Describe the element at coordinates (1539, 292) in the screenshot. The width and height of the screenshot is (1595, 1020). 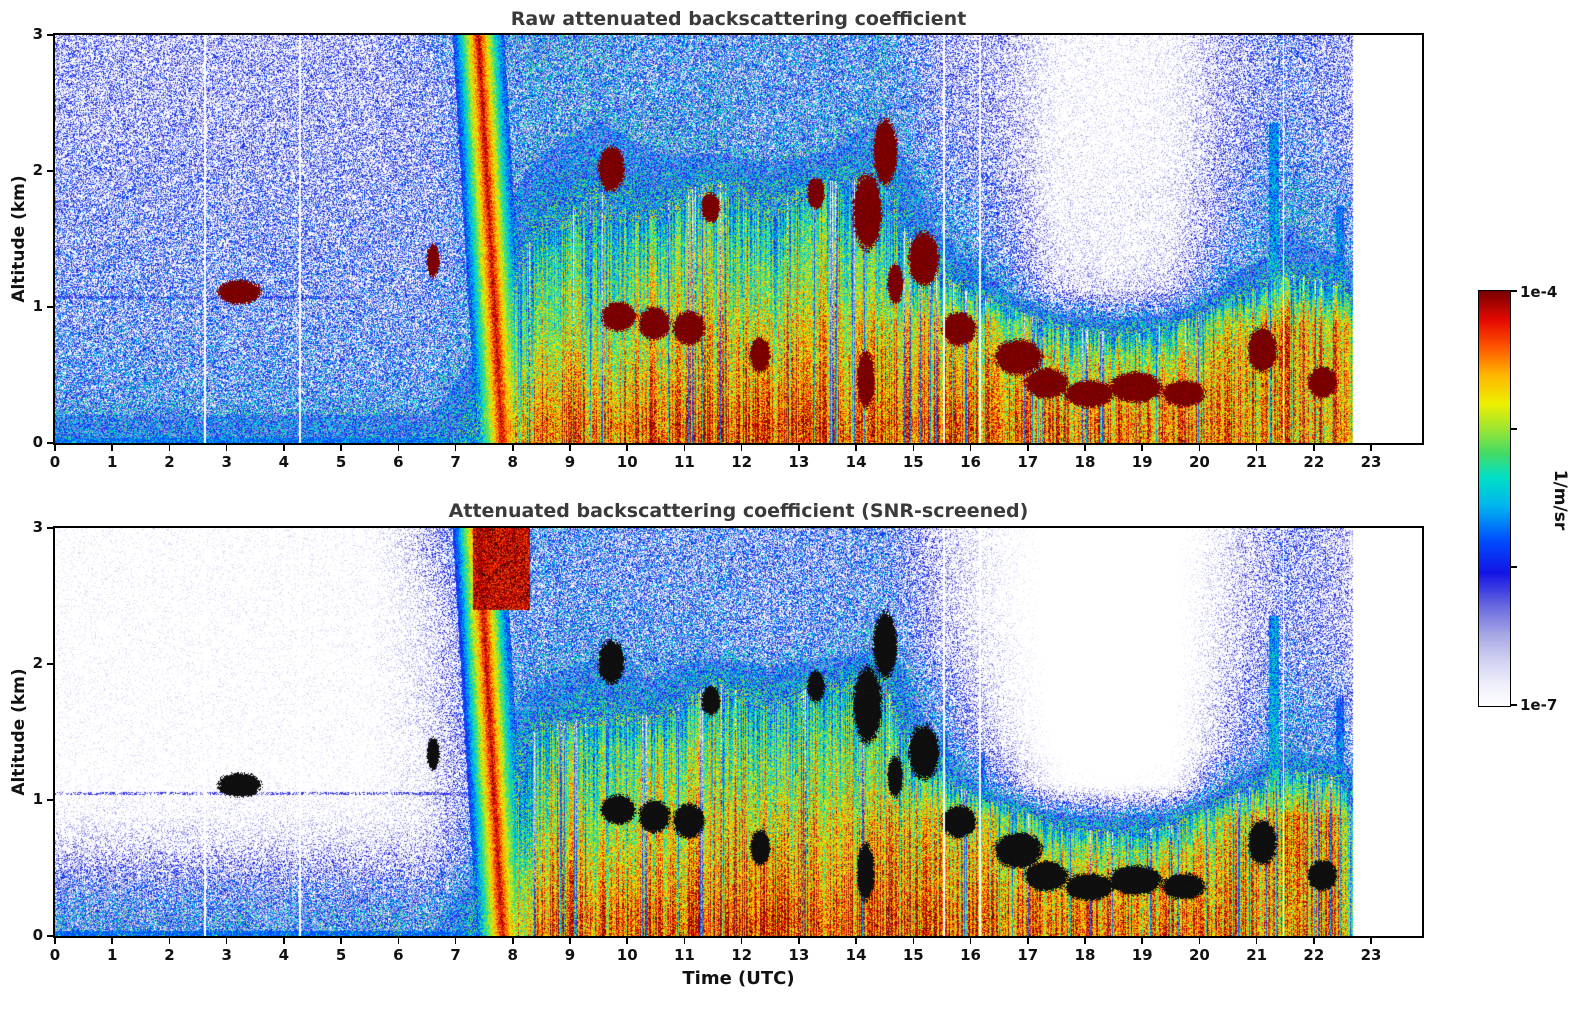
I see `colorbar-max-label: 1e-4` at that location.